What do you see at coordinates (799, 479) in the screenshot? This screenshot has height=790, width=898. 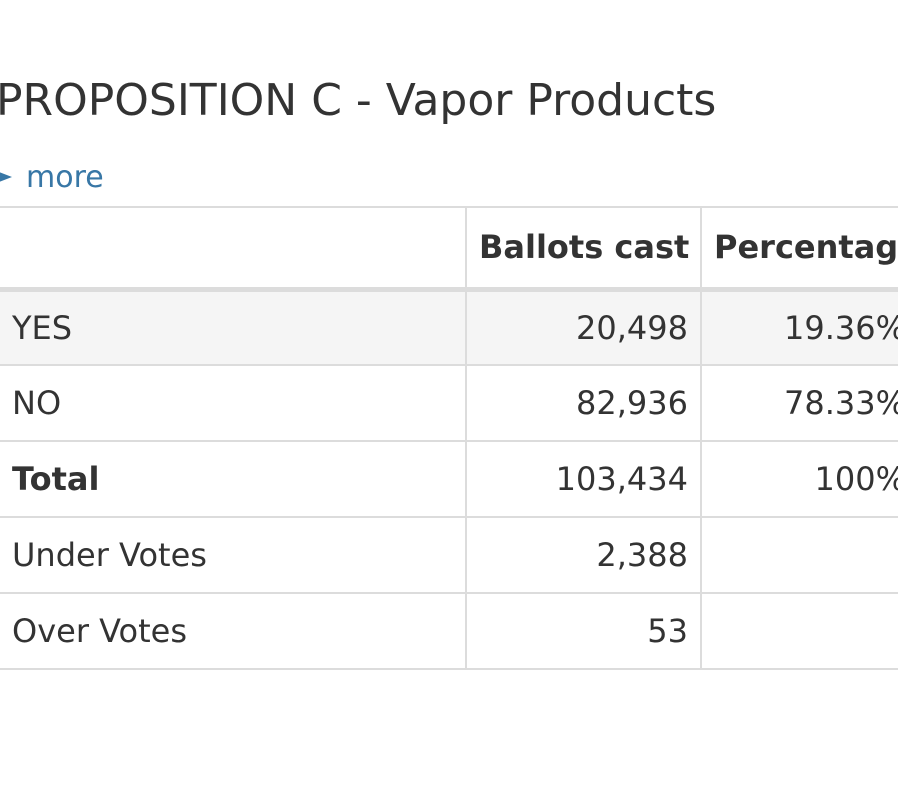 I see `percentage-value: 100%` at bounding box center [799, 479].